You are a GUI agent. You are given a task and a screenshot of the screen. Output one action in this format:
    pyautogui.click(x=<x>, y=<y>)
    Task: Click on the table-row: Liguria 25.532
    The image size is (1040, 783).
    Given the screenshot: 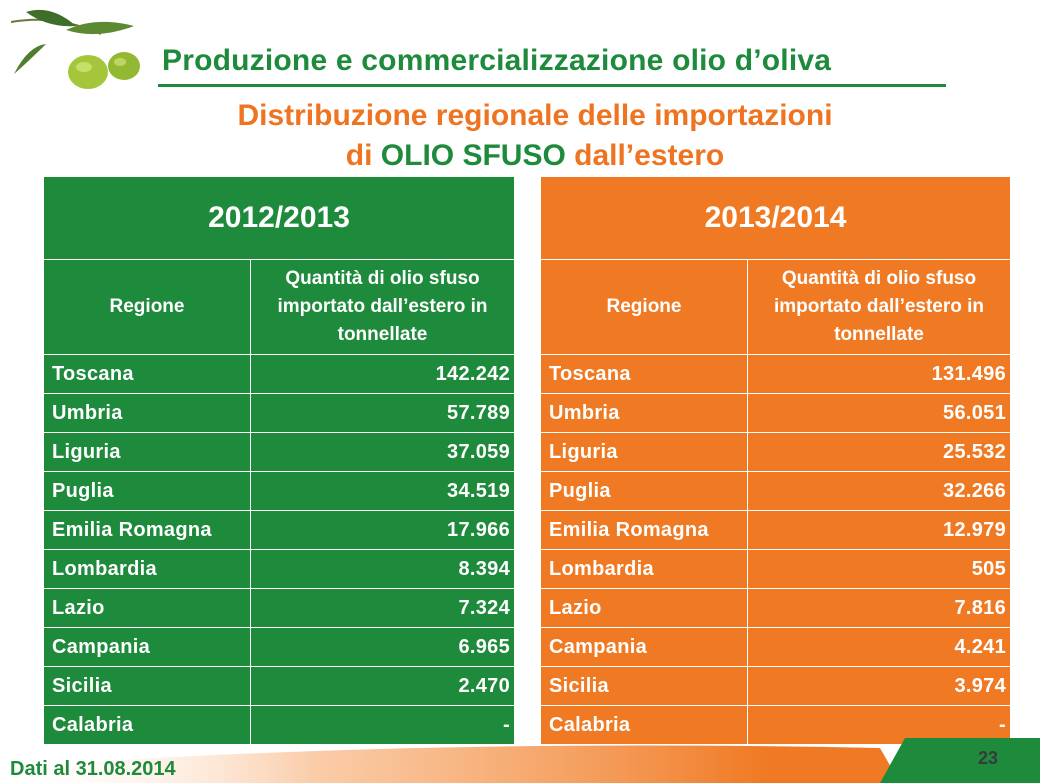 What is the action you would take?
    pyautogui.click(x=775, y=452)
    